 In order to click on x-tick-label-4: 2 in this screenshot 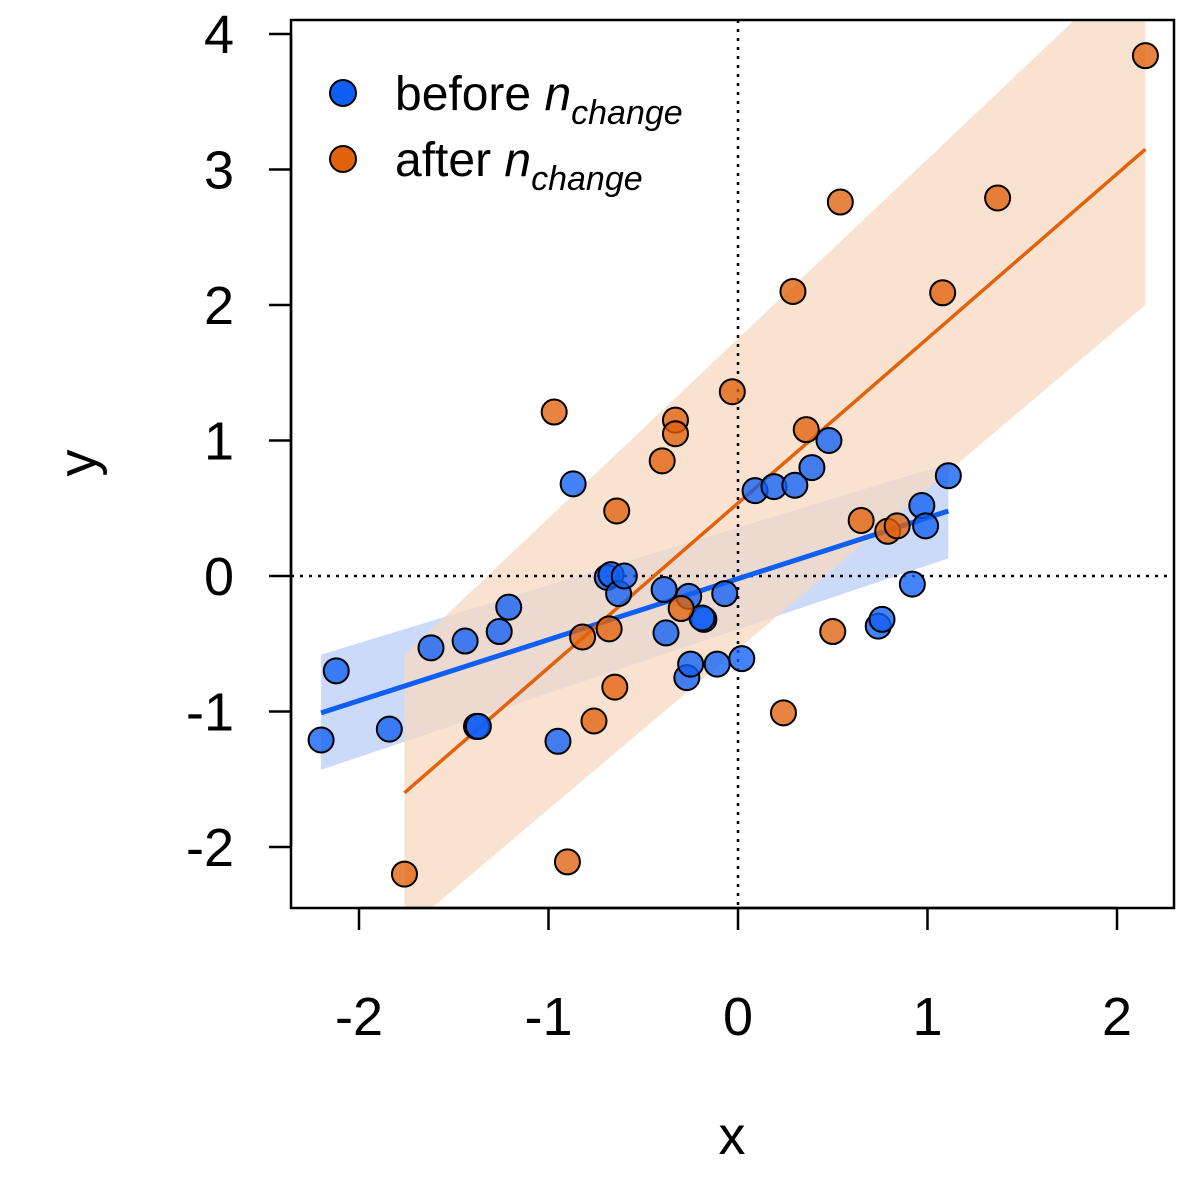, I will do `click(1117, 1017)`.